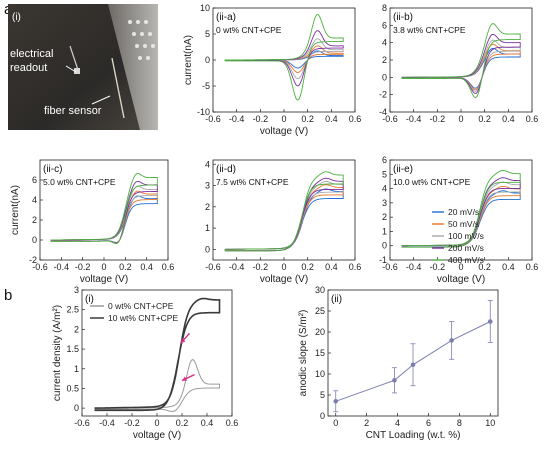 The height and width of the screenshot is (460, 550). I want to click on y-axis-label: current(nA), so click(188, 60).